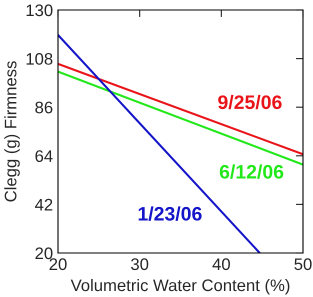 Image resolution: width=313 pixels, height=297 pixels. What do you see at coordinates (39, 10) in the screenshot?
I see `y-tick-label: 130` at bounding box center [39, 10].